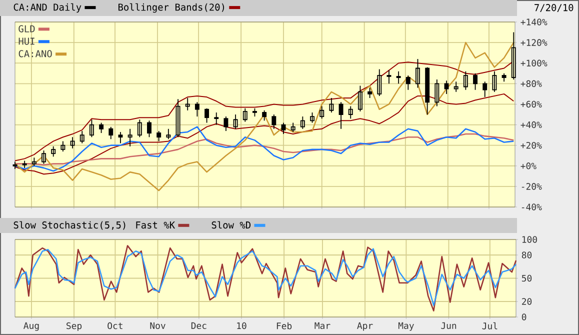  Describe the element at coordinates (171, 8) in the screenshot. I see `legend-label: Bollinger Bands(20)` at that location.